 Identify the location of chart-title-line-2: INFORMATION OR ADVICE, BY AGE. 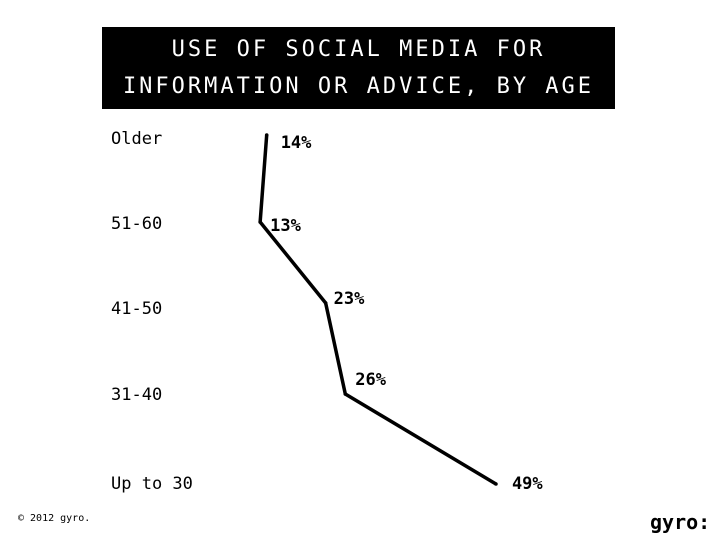
(358, 86).